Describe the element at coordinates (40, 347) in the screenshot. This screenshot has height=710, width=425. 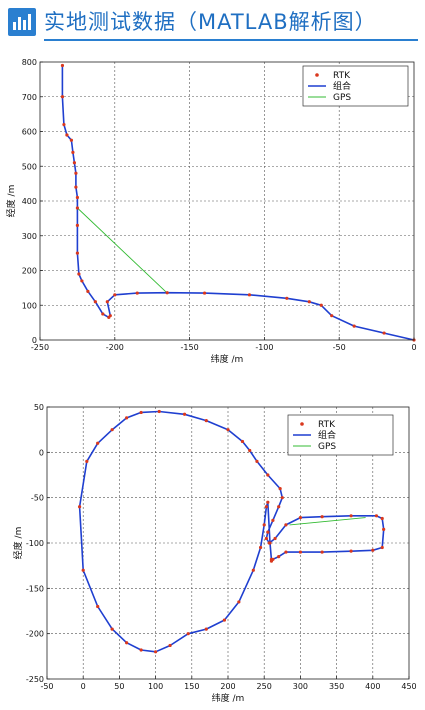
I see `x-tick-label: -250` at that location.